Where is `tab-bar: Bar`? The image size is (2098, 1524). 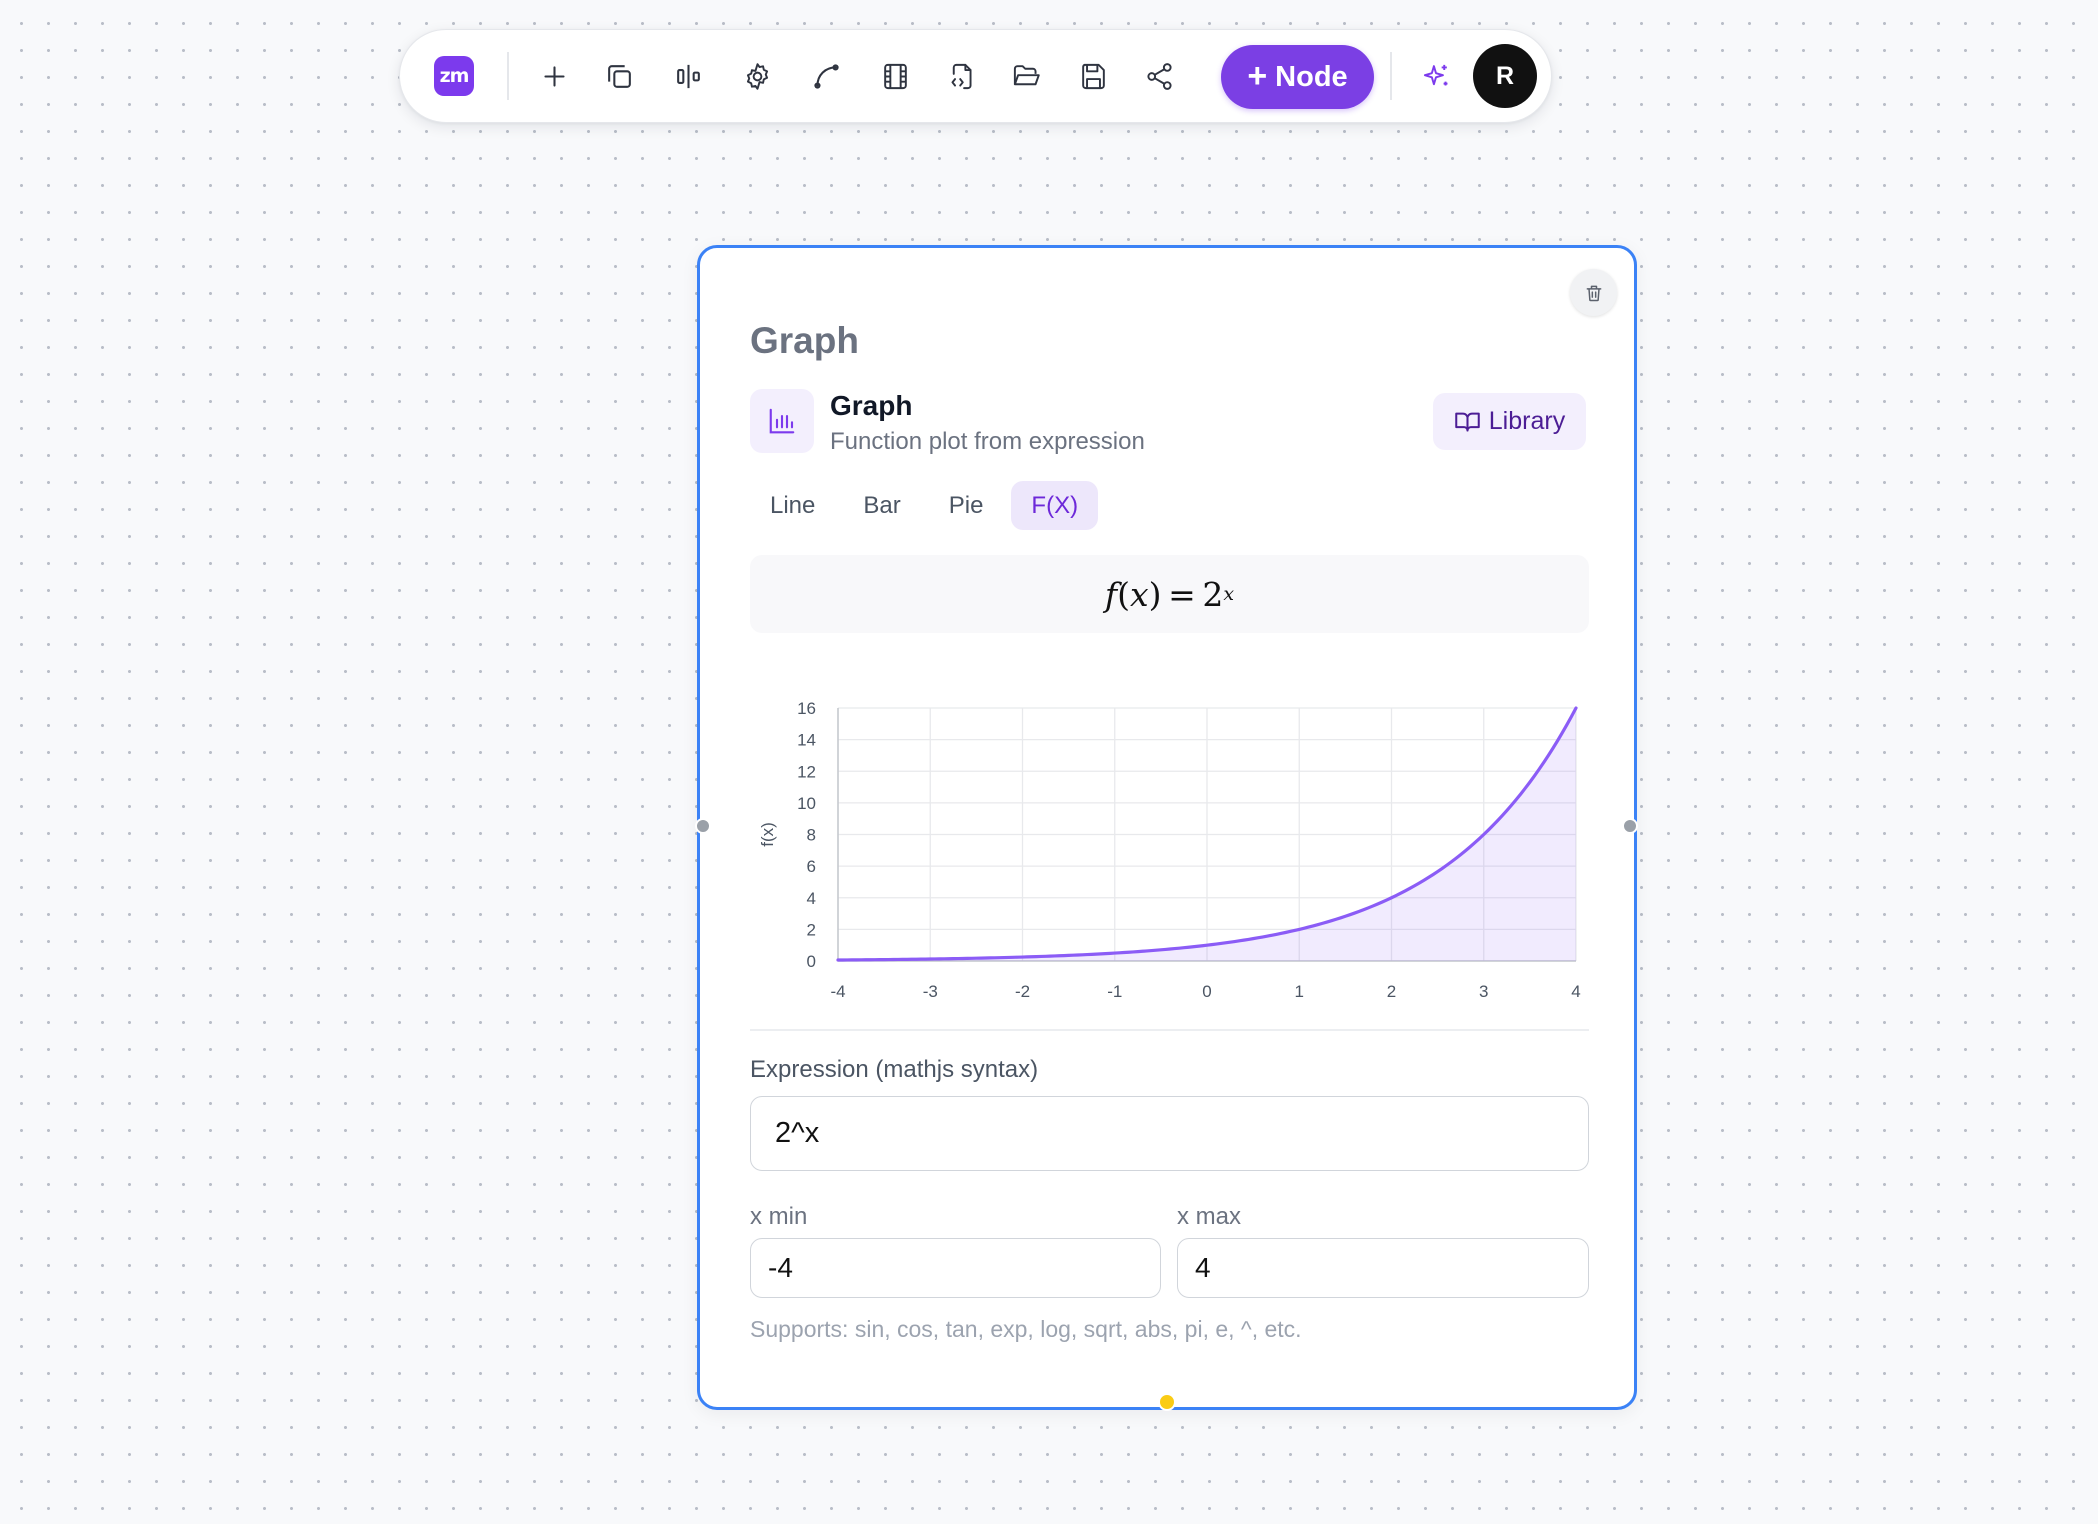 tab-bar: Bar is located at coordinates (882, 505).